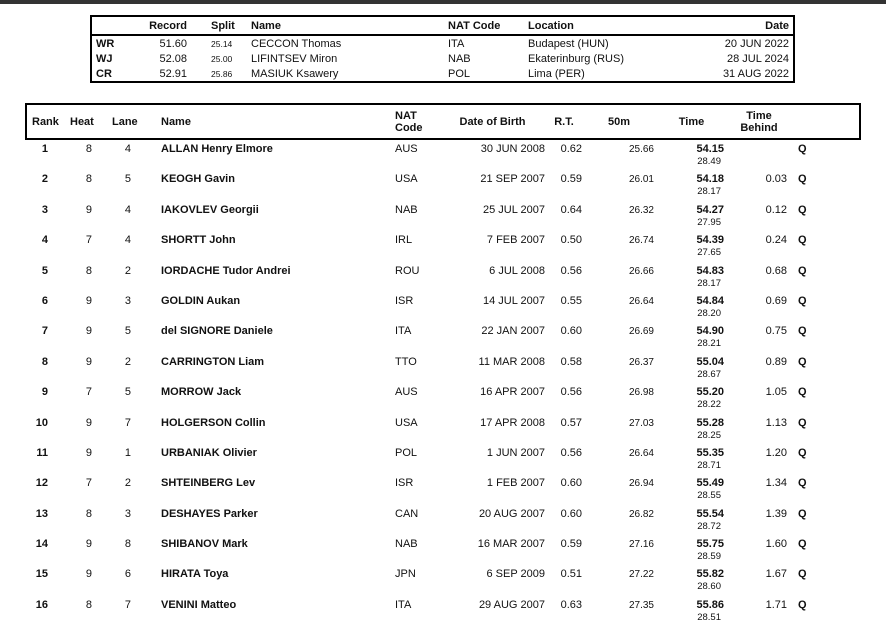  What do you see at coordinates (127, 270) in the screenshot?
I see `lane-cell: 2` at bounding box center [127, 270].